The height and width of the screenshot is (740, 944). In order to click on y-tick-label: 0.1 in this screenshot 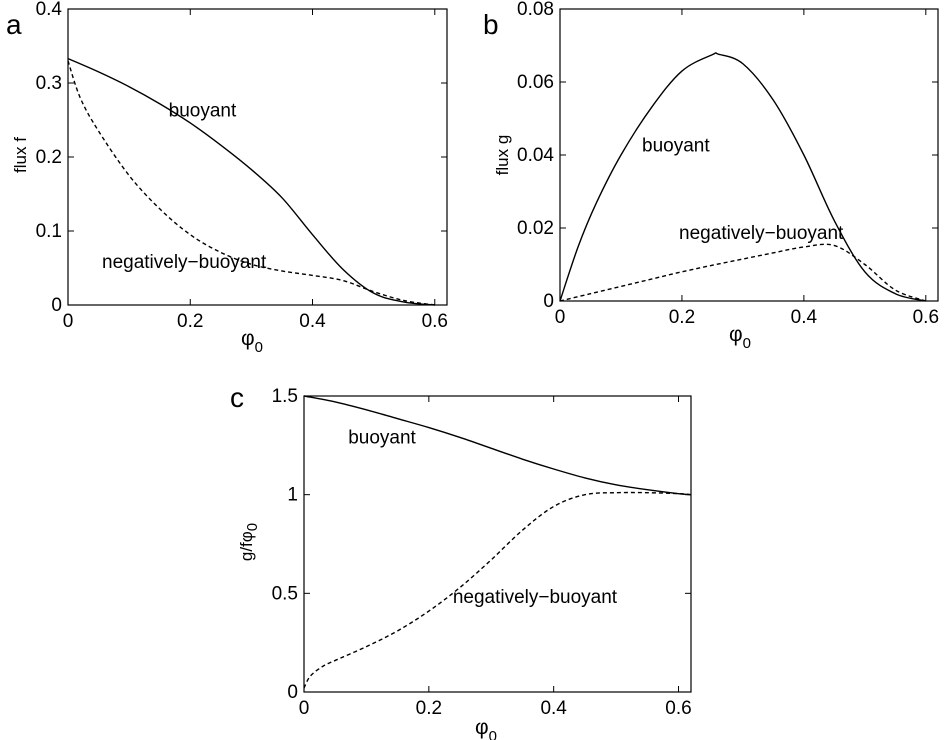, I will do `click(49, 231)`.